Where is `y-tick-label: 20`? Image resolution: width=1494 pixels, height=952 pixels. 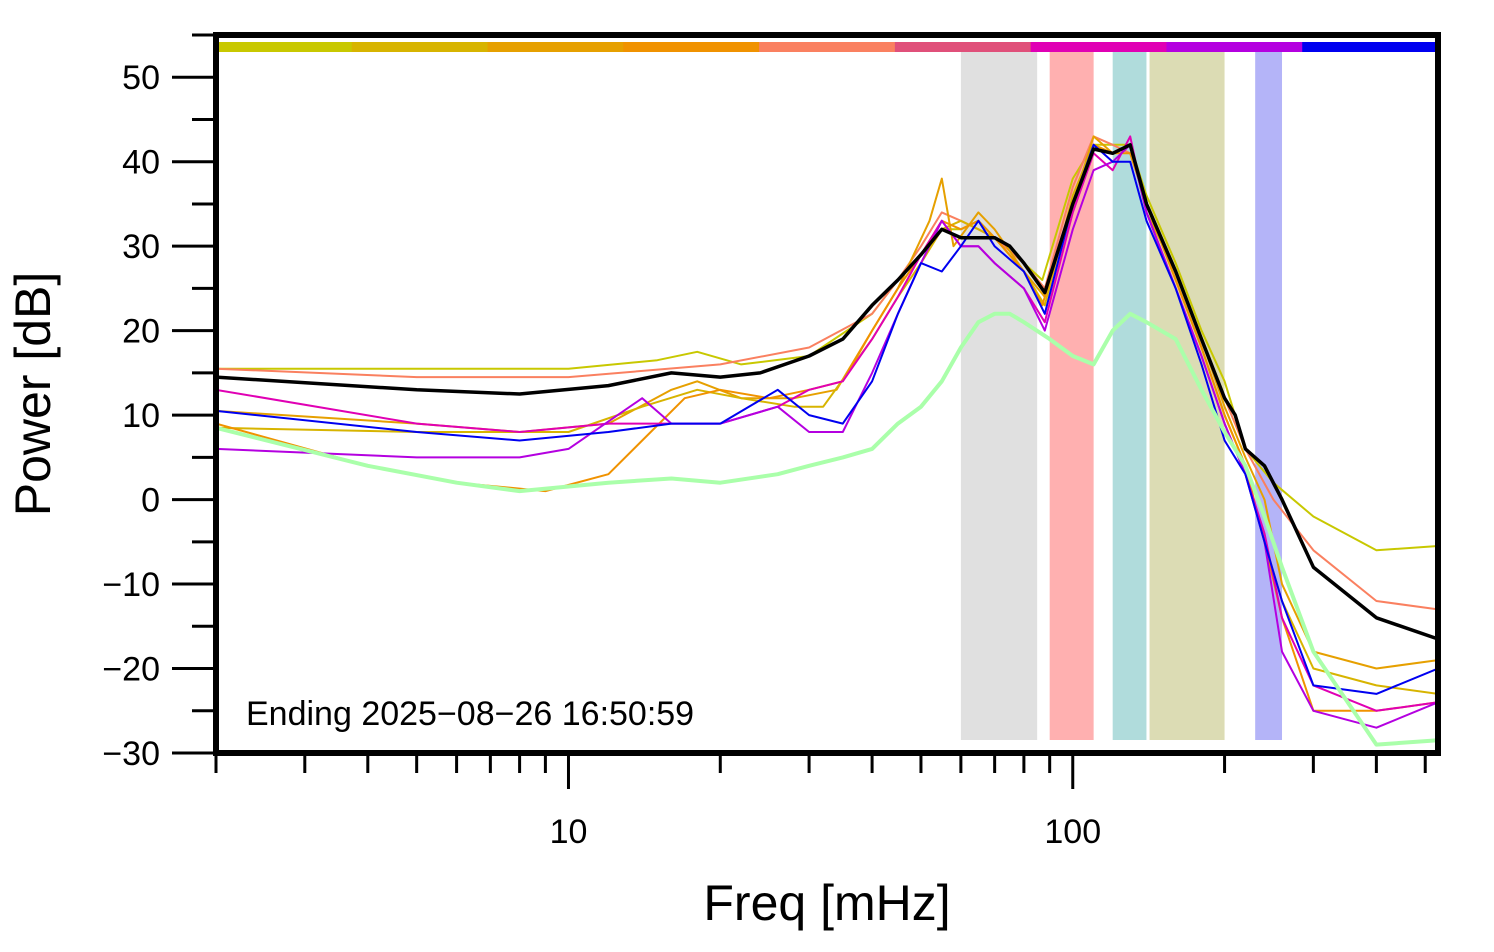
y-tick-label: 20 is located at coordinates (141, 332).